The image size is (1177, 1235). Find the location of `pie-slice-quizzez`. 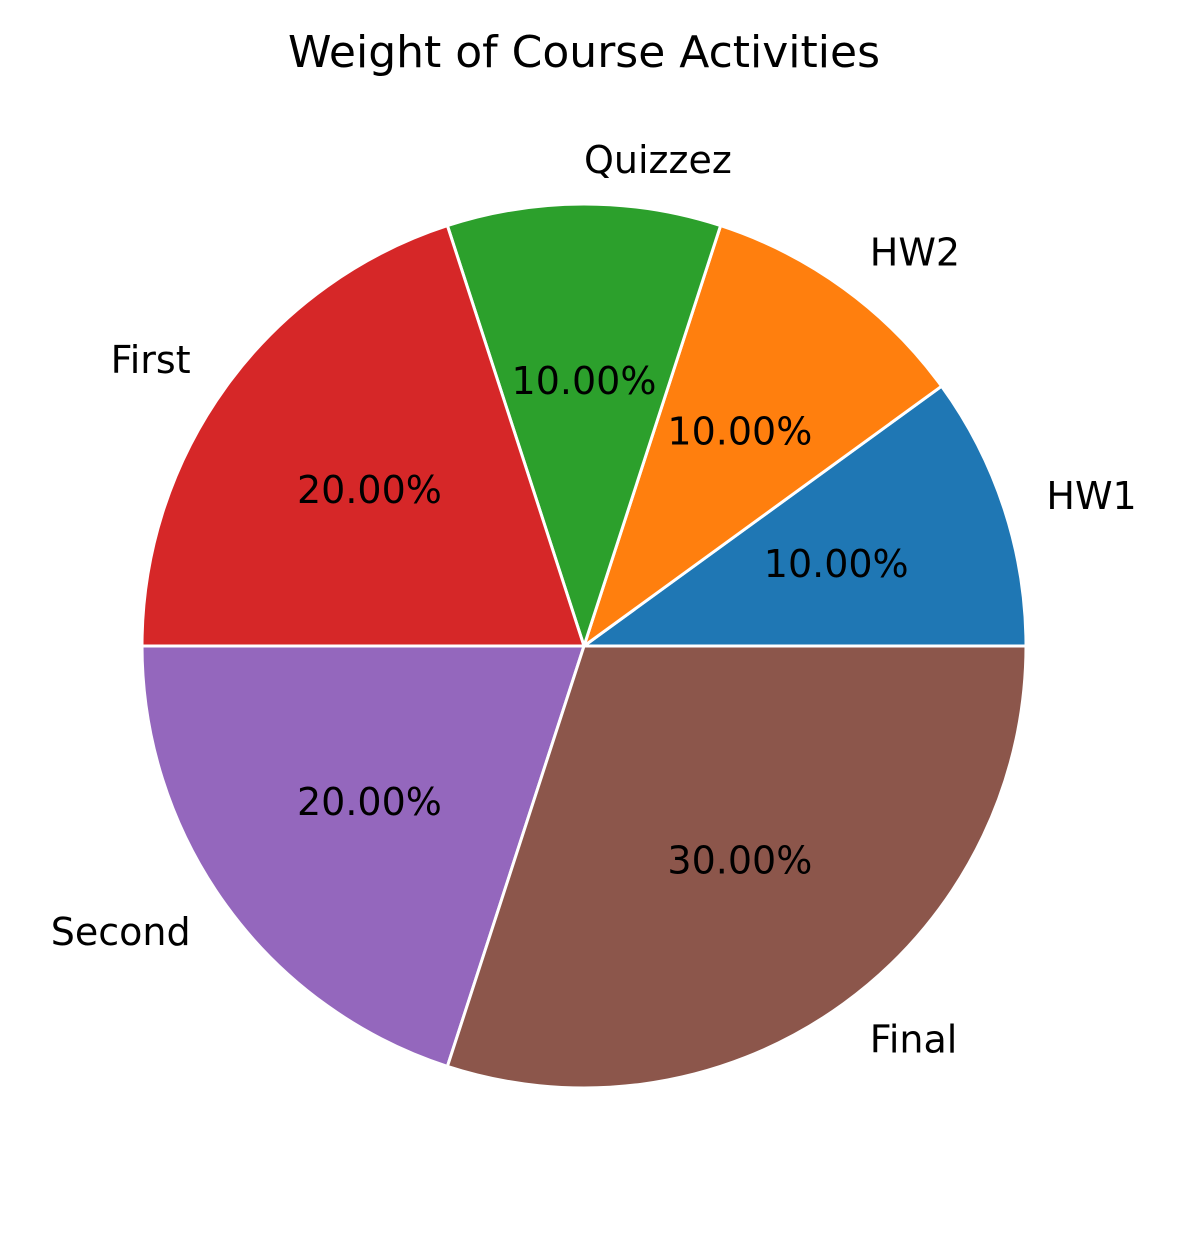

pie-slice-quizzez is located at coordinates (584, 425).